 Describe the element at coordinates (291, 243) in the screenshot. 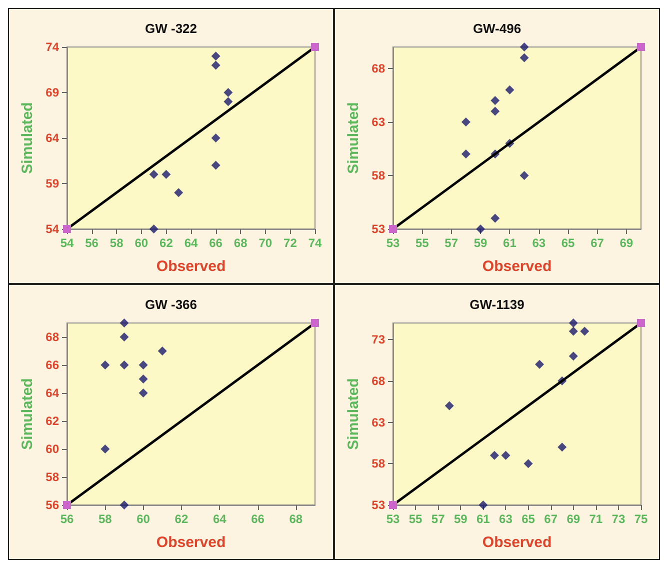

I see `x-tick-label: 72` at that location.